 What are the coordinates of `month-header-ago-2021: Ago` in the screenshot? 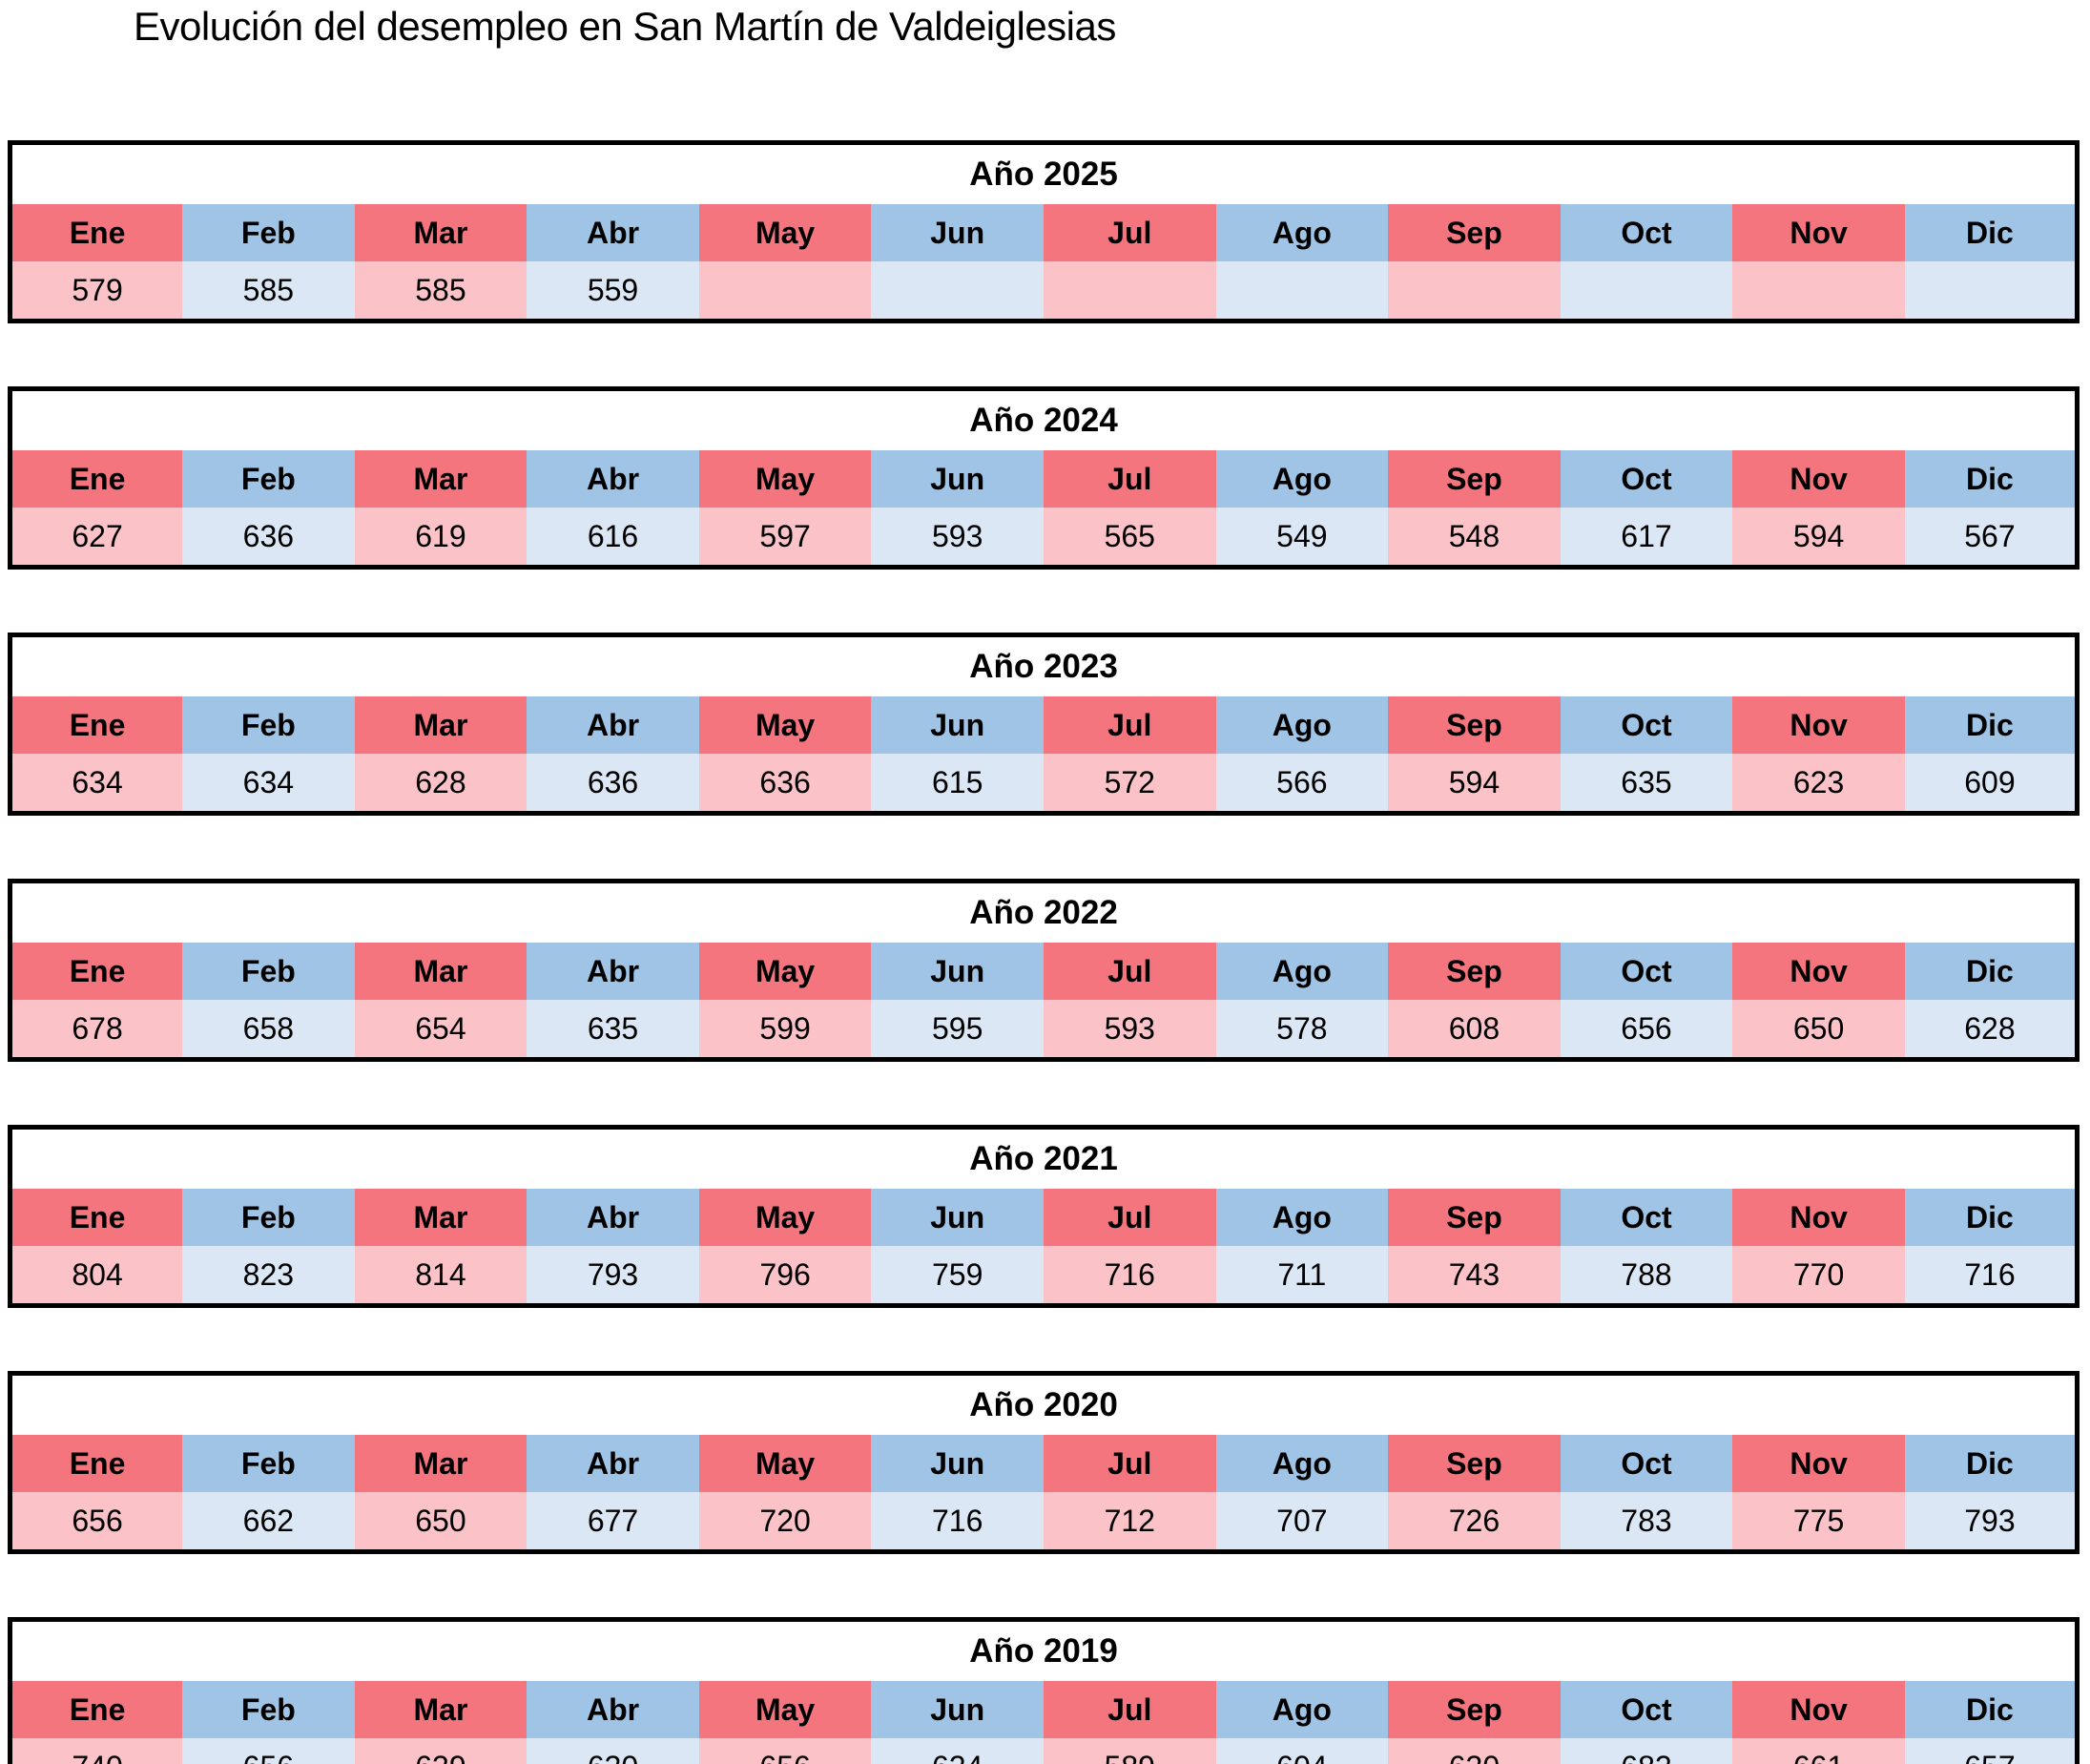 It's located at (1302, 1217).